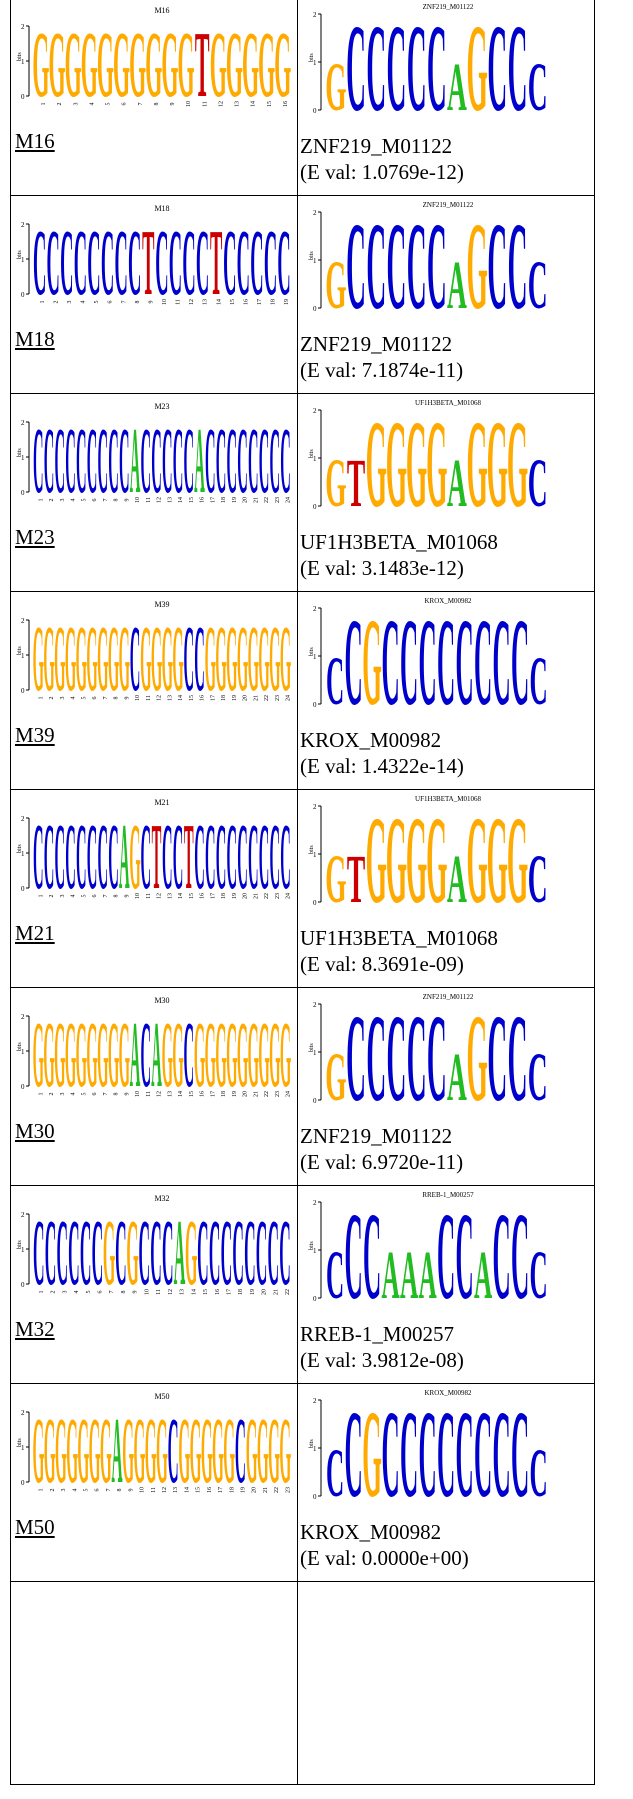 Image resolution: width=633 pixels, height=1799 pixels. I want to click on motif-link: M30, so click(35, 1131).